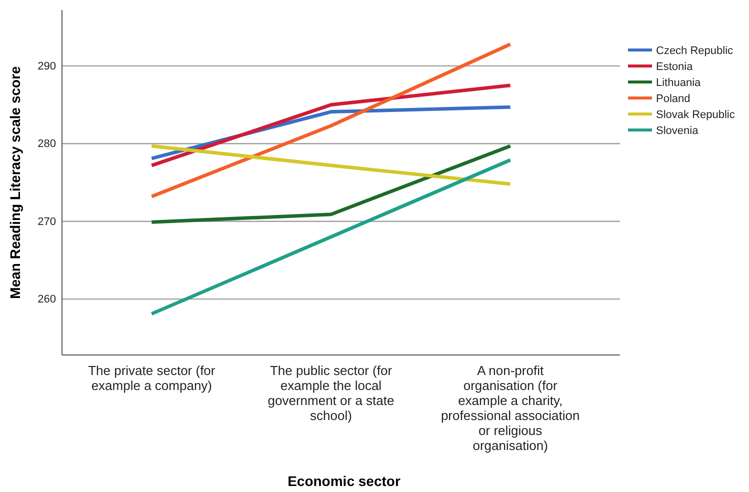  What do you see at coordinates (47, 66) in the screenshot?
I see `y-tick-label: 290` at bounding box center [47, 66].